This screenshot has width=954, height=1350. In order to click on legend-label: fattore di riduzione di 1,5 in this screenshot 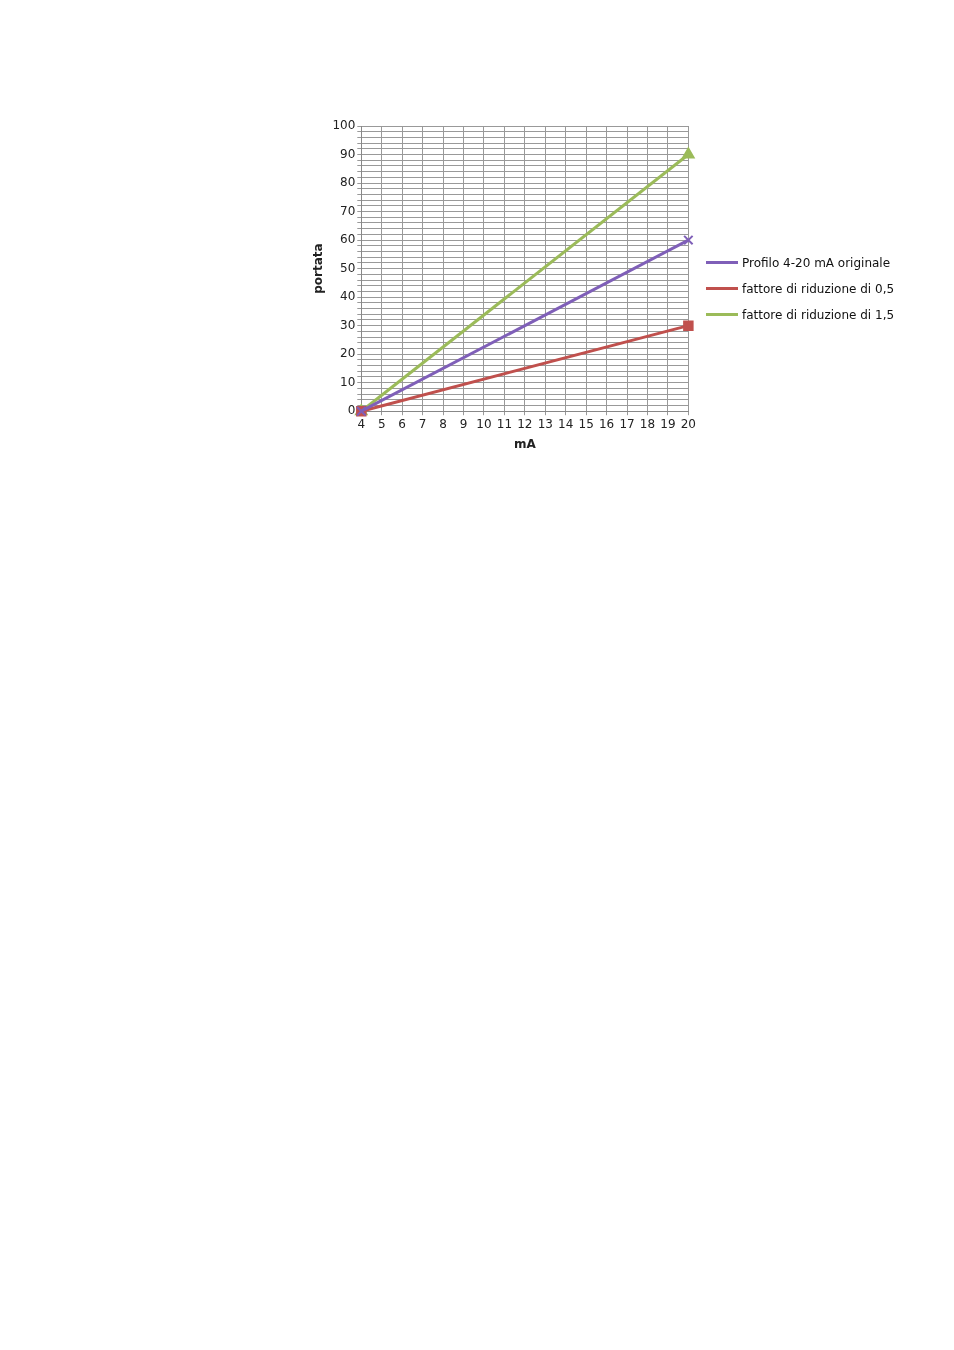, I will do `click(818, 314)`.